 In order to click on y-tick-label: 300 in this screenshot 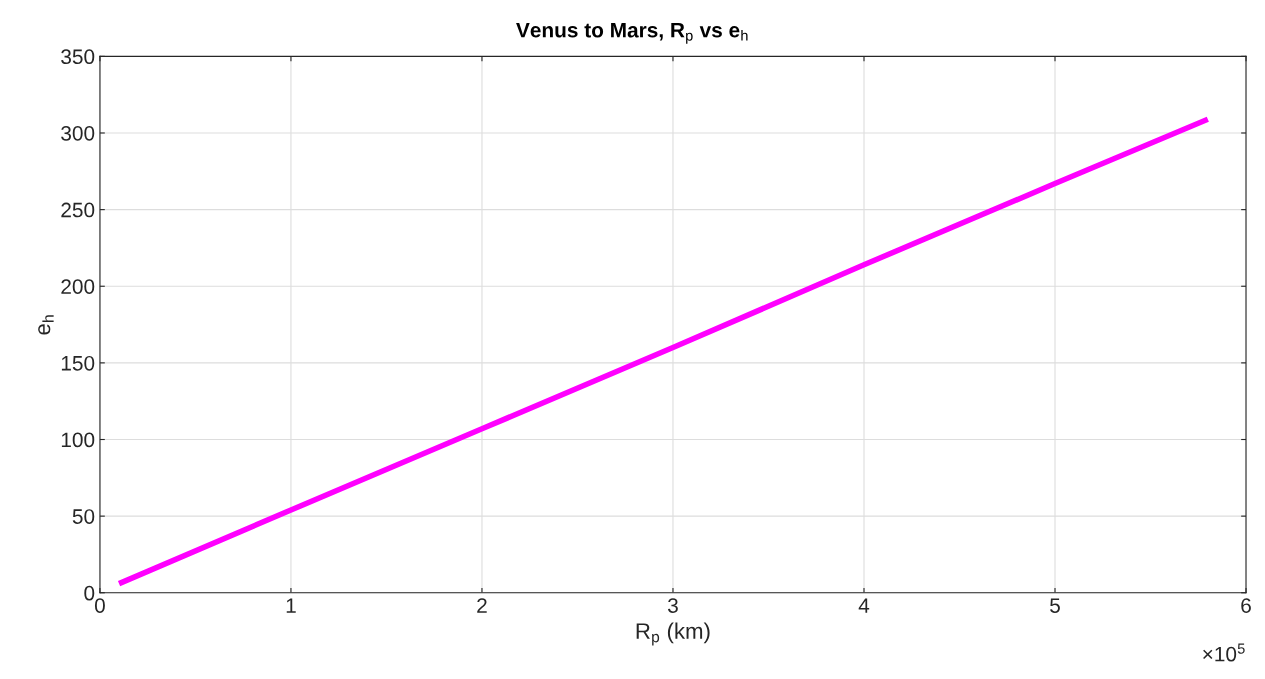, I will do `click(78, 133)`.